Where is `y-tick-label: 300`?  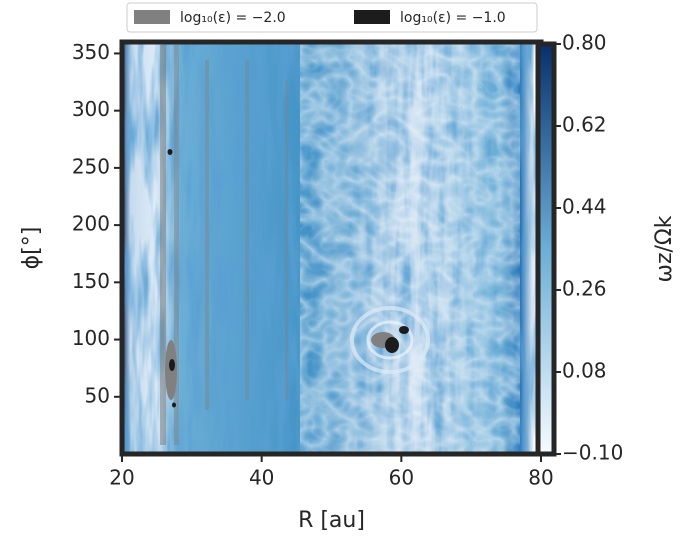 y-tick-label: 300 is located at coordinates (91, 109).